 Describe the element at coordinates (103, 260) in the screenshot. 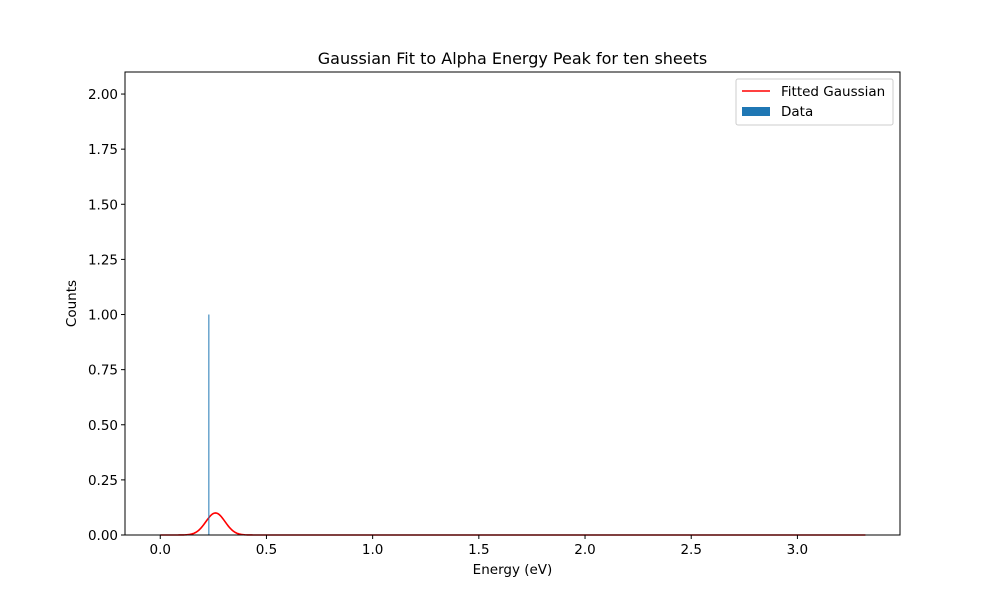

I see `y-tick-label: 1.25` at that location.